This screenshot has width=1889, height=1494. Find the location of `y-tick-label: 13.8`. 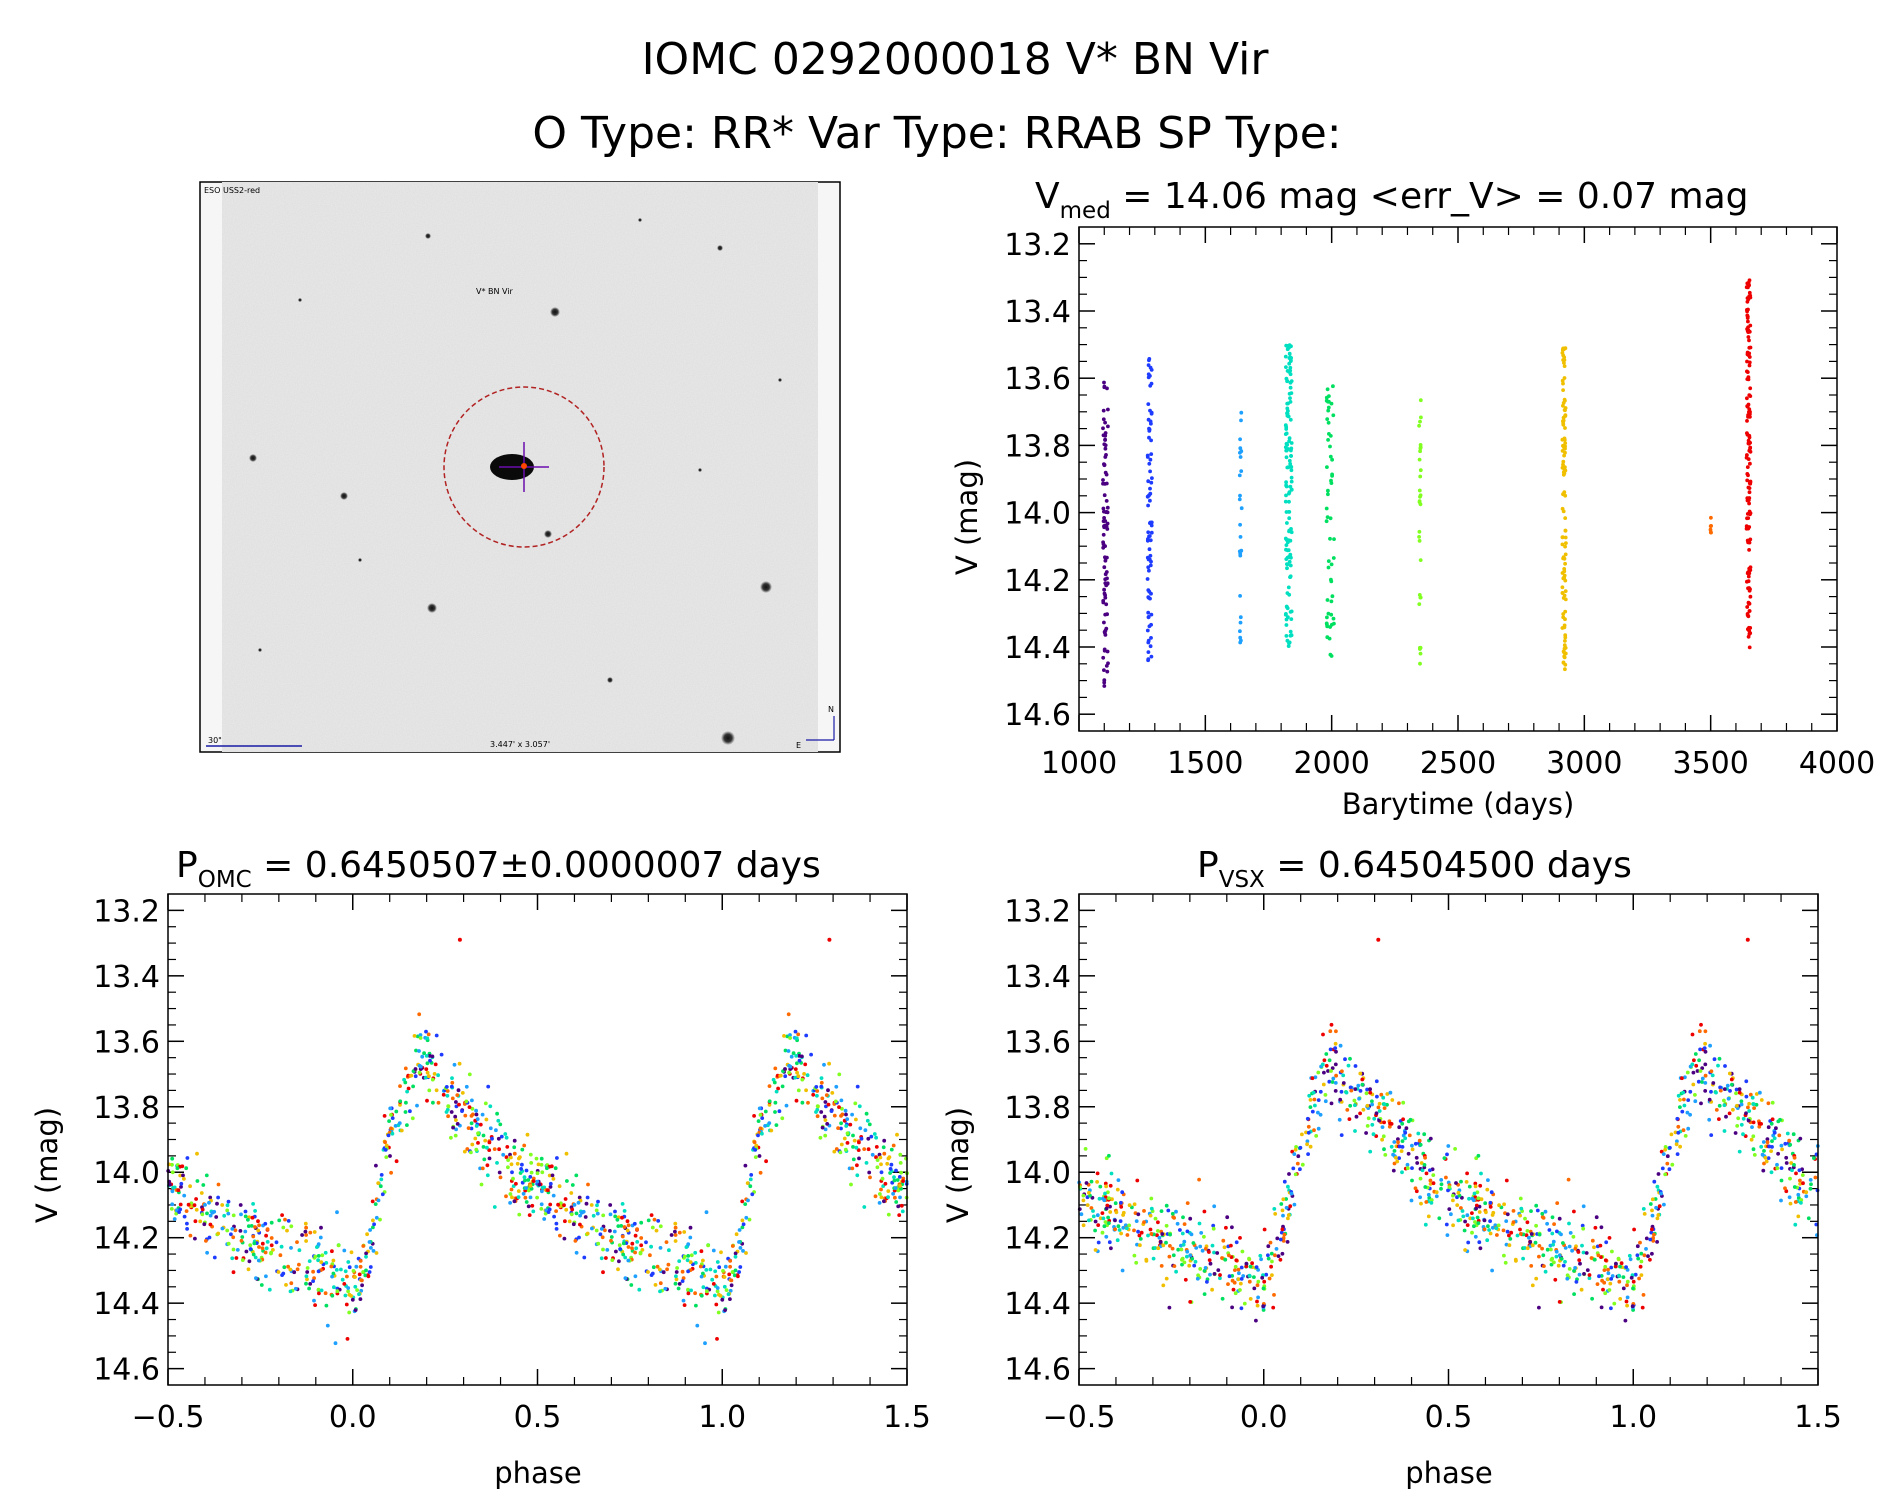

y-tick-label: 13.8 is located at coordinates (1037, 446).